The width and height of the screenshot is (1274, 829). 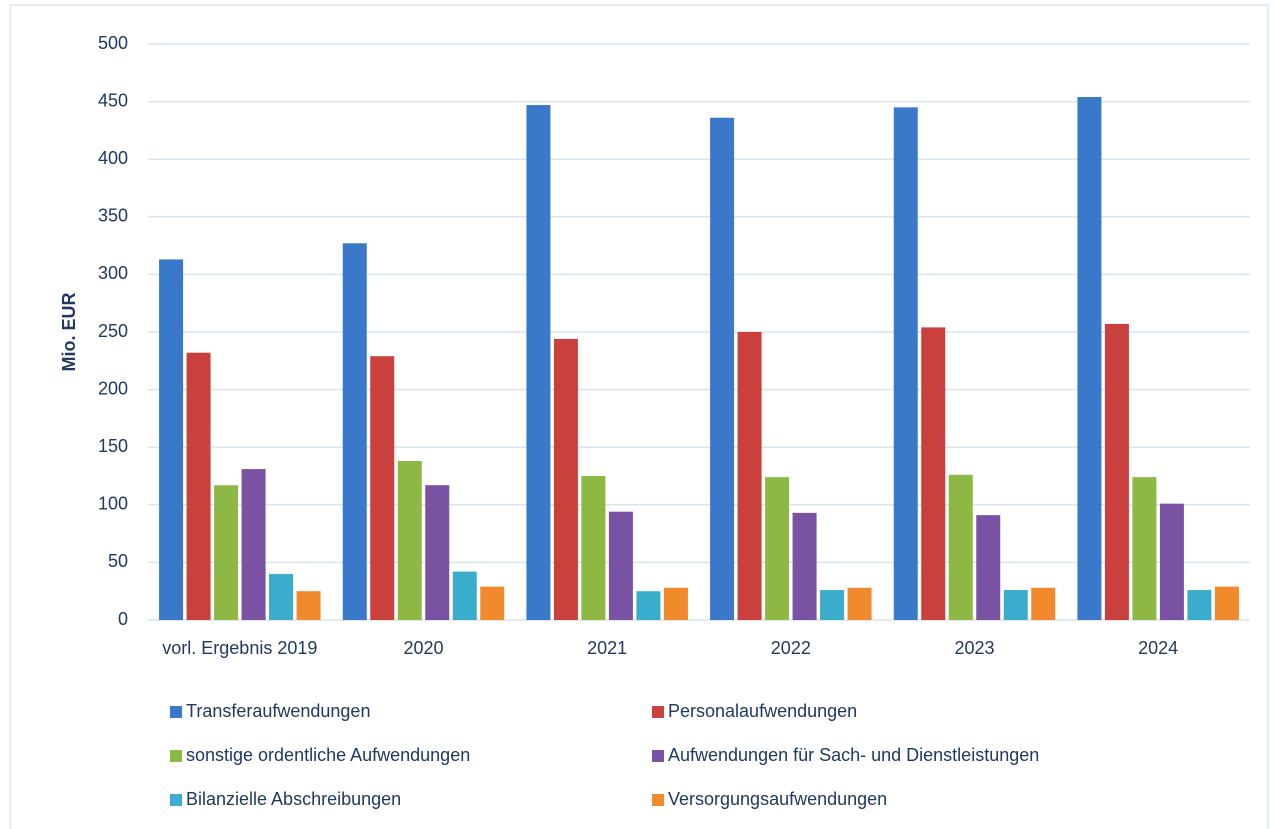 I want to click on x-tick-label: 2022, so click(x=790, y=648).